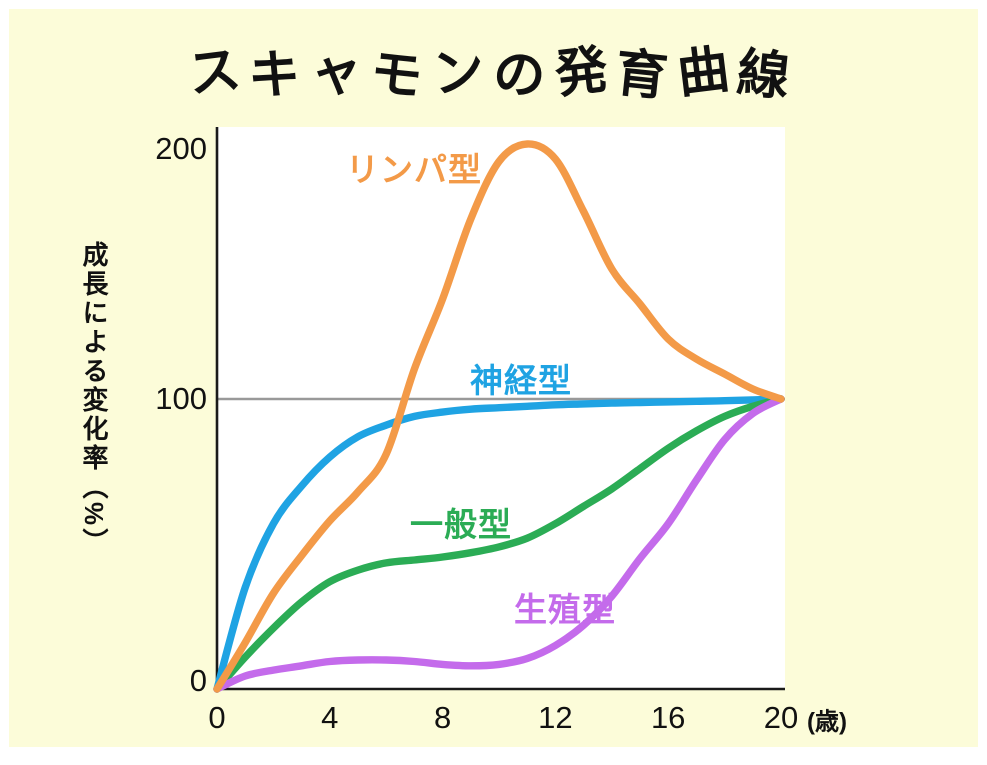  What do you see at coordinates (181, 398) in the screenshot?
I see `y-tick-100: 100` at bounding box center [181, 398].